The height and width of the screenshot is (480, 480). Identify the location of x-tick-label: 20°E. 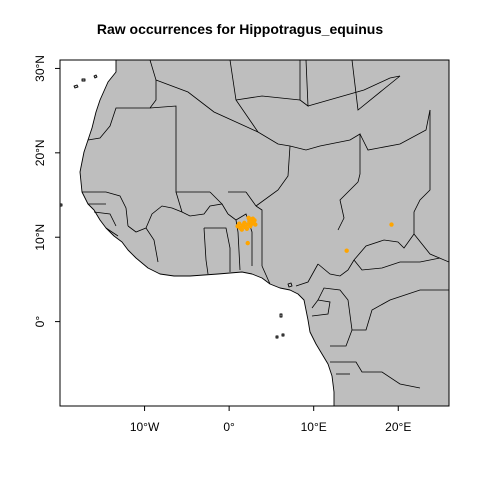
(398, 427).